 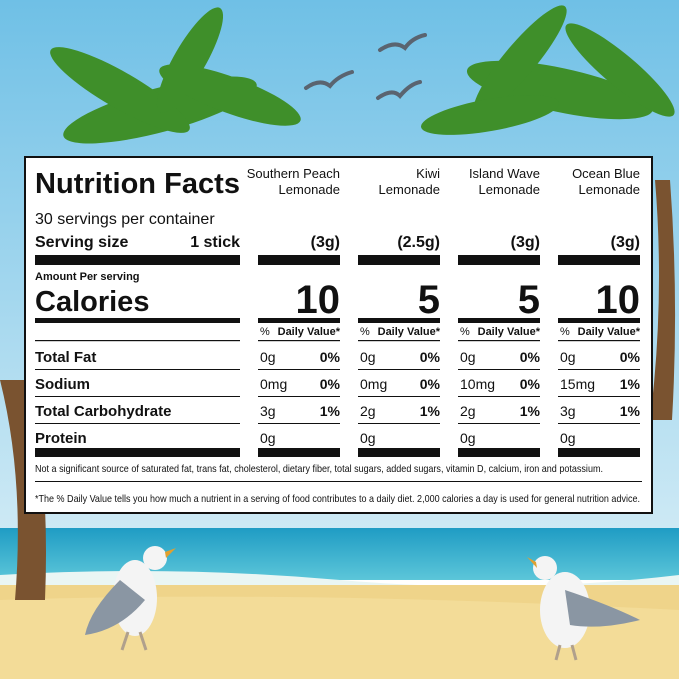 What do you see at coordinates (215, 242) in the screenshot?
I see `serving-size: 1 stick` at bounding box center [215, 242].